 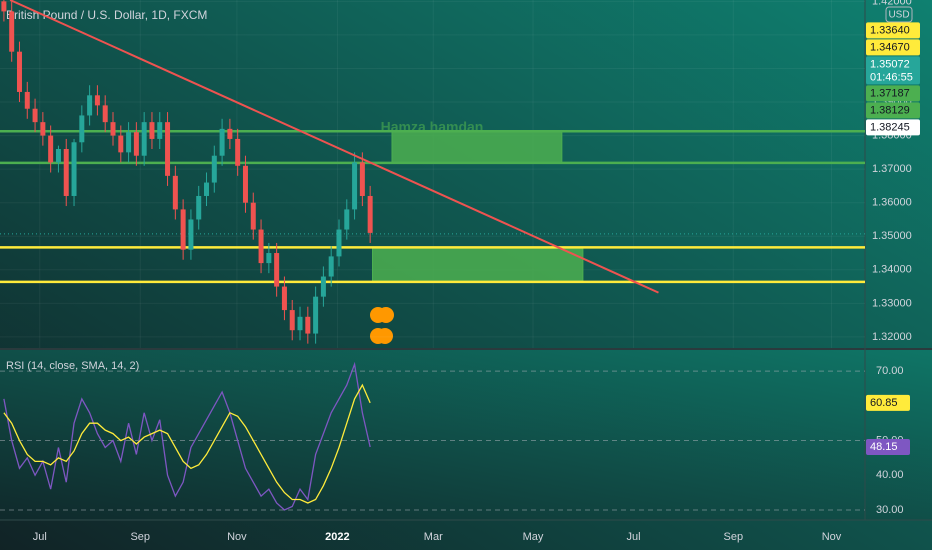 I want to click on countdown: 01:46:55, so click(x=891, y=77).